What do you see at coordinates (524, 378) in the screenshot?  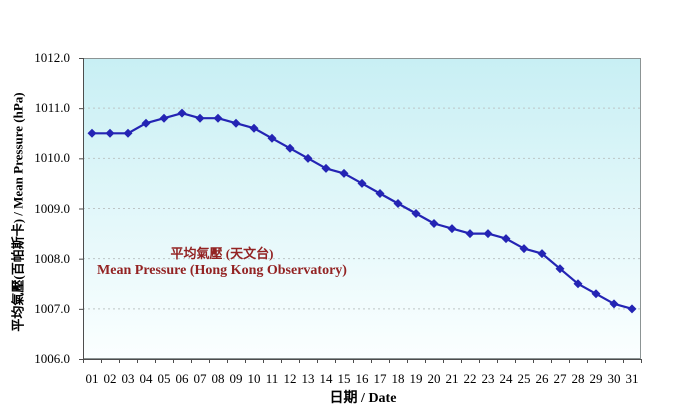 I see `x-tick-label: 25` at bounding box center [524, 378].